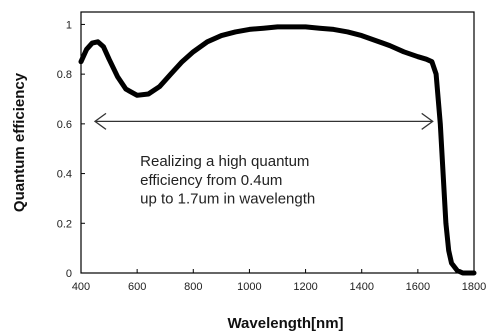  What do you see at coordinates (227, 198) in the screenshot?
I see `annotation-line-3: up to 1.7um in wavelength` at bounding box center [227, 198].